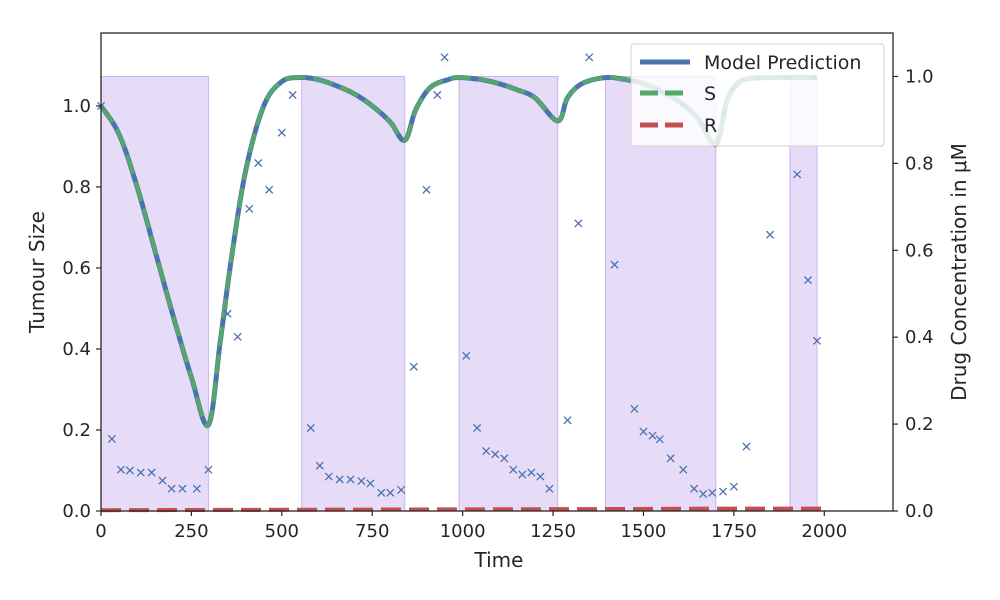 The height and width of the screenshot is (600, 1000). Describe the element at coordinates (282, 531) in the screenshot. I see `x-tick-label-2: 500` at that location.